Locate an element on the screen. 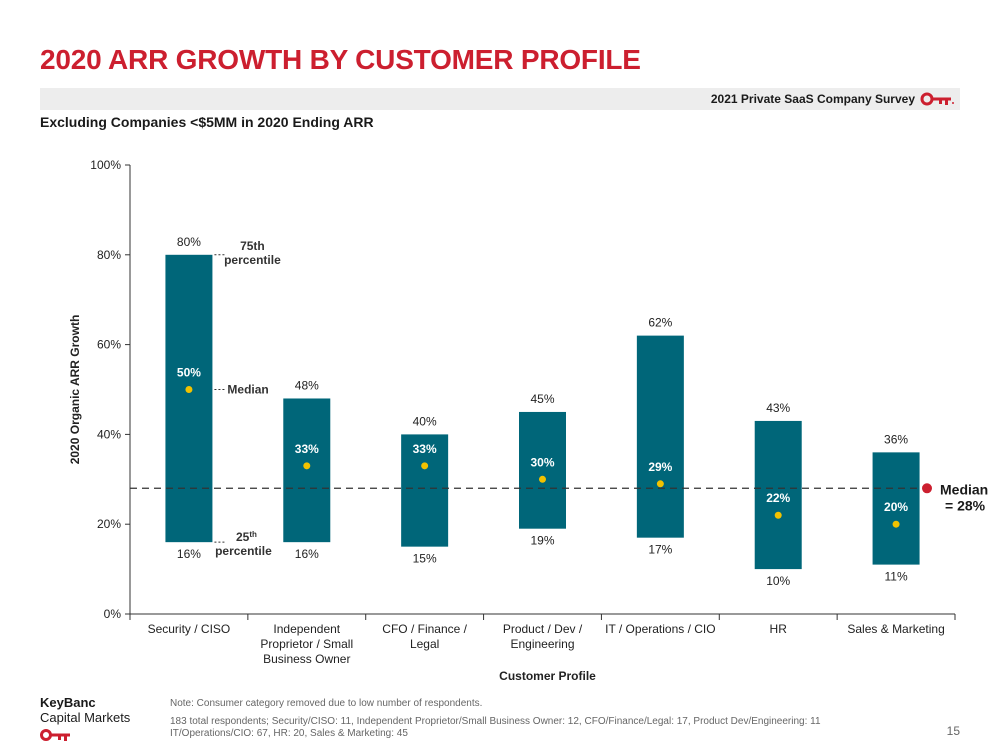 The width and height of the screenshot is (1000, 750). p75-label: 45% is located at coordinates (542, 399).